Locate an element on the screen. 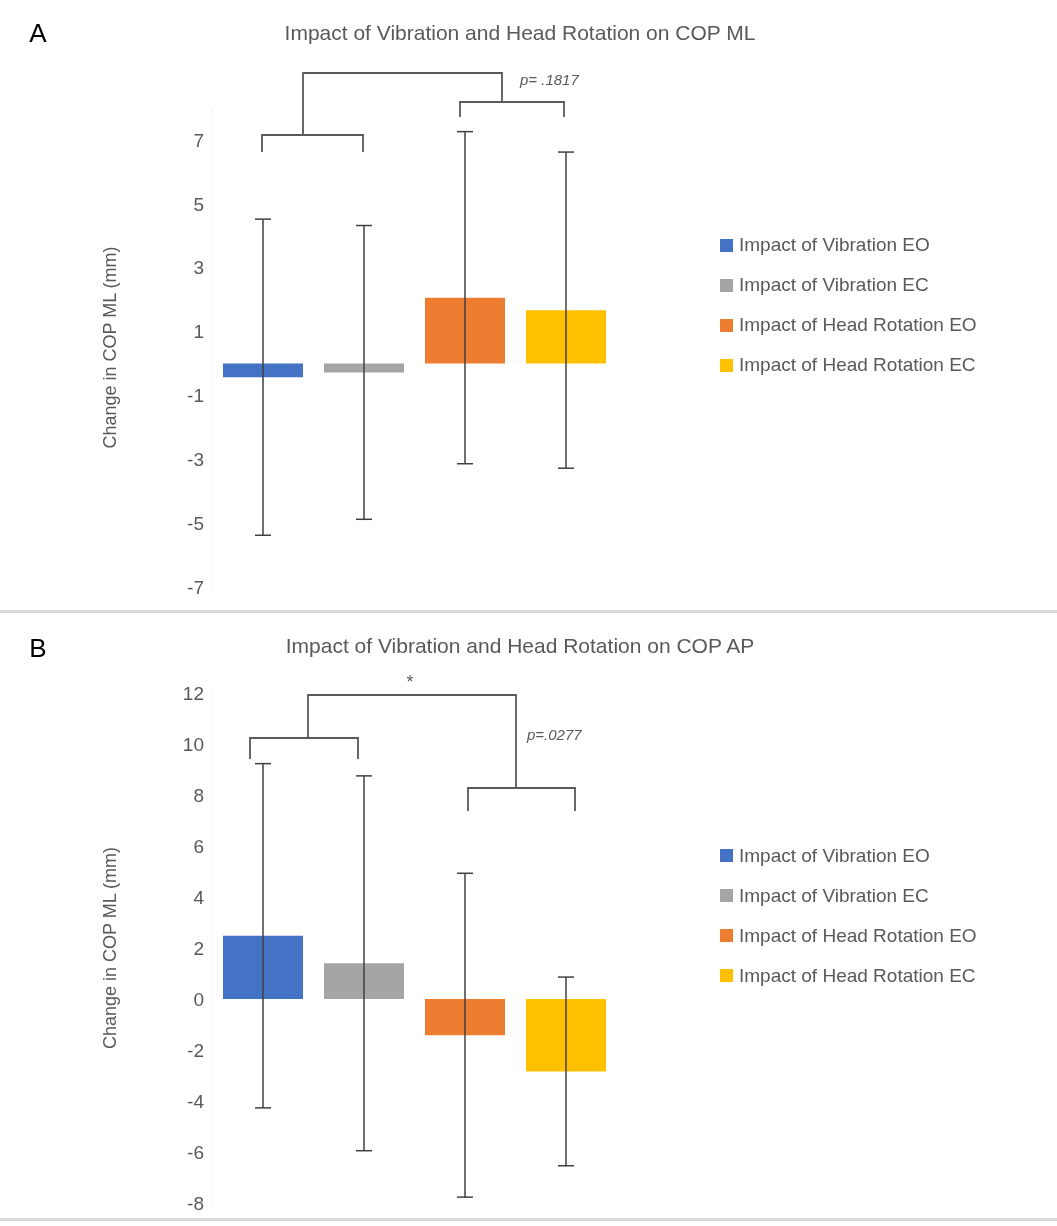 The width and height of the screenshot is (1057, 1226). y-tick-label: 4 is located at coordinates (199, 897).